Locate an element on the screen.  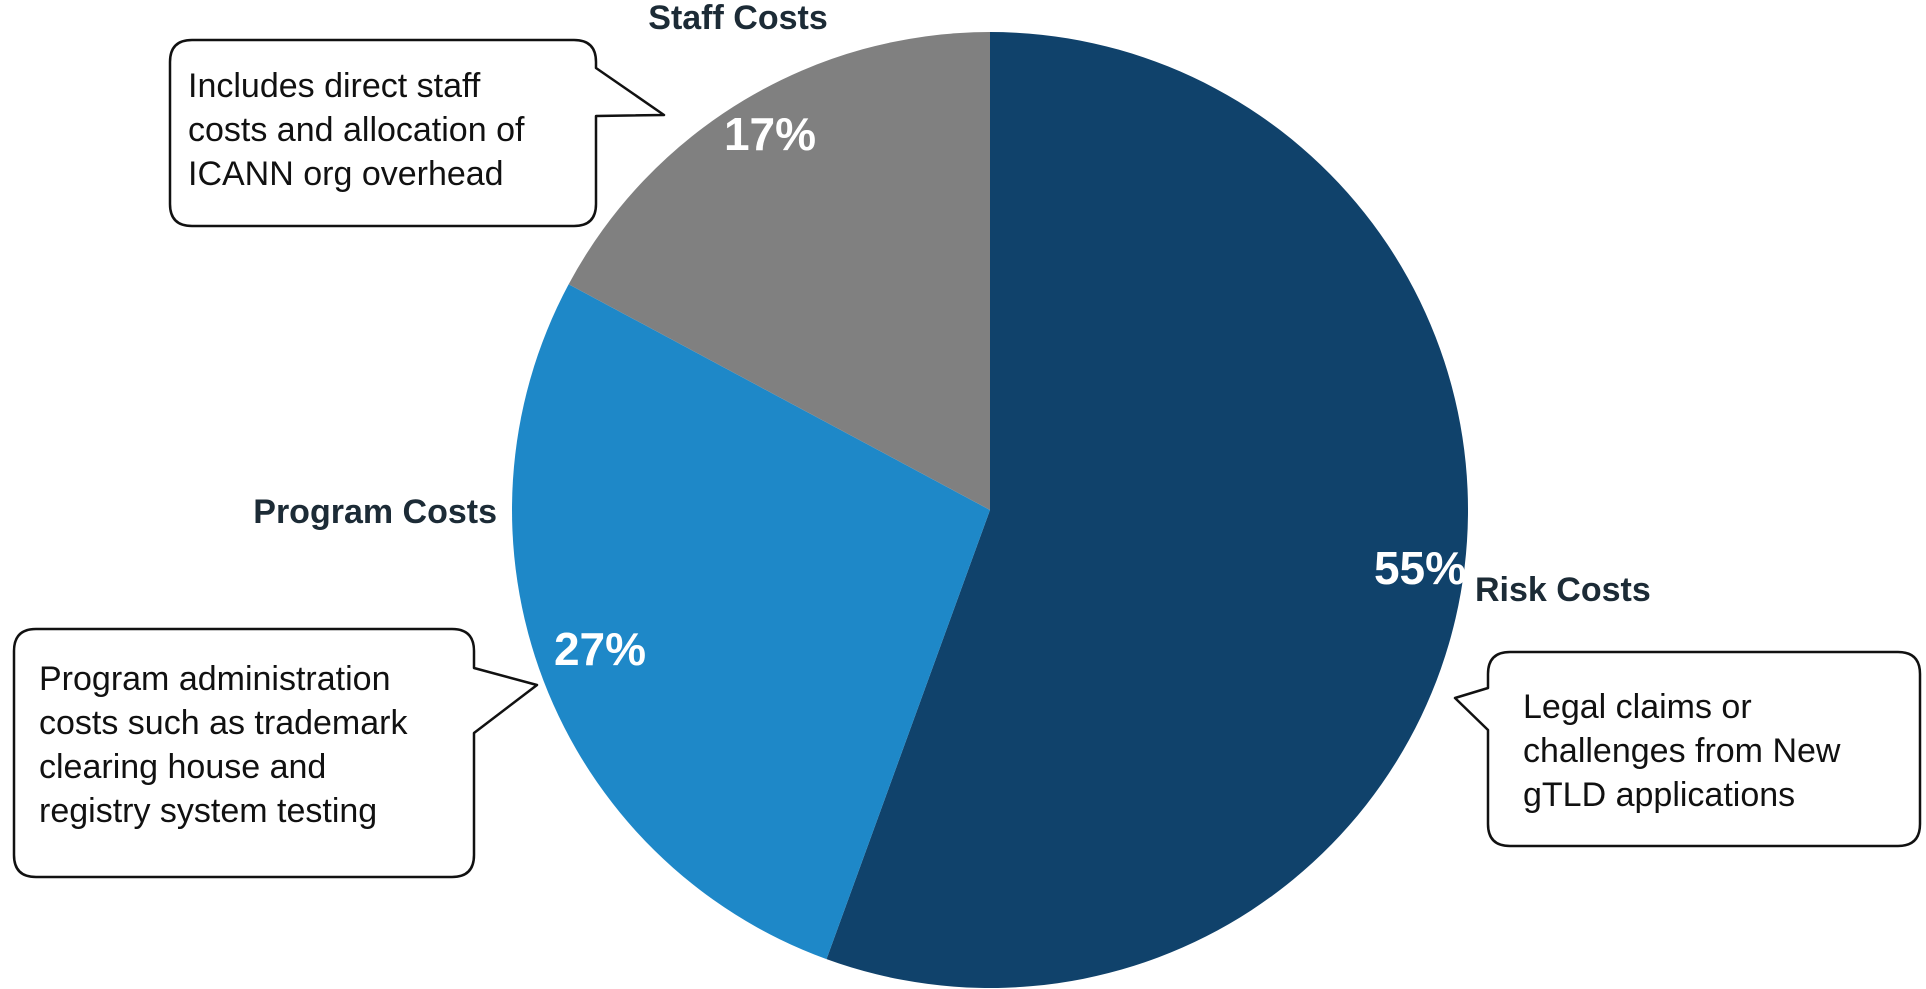
category-label-staff-costs: Staff Costs is located at coordinates (737, 18).